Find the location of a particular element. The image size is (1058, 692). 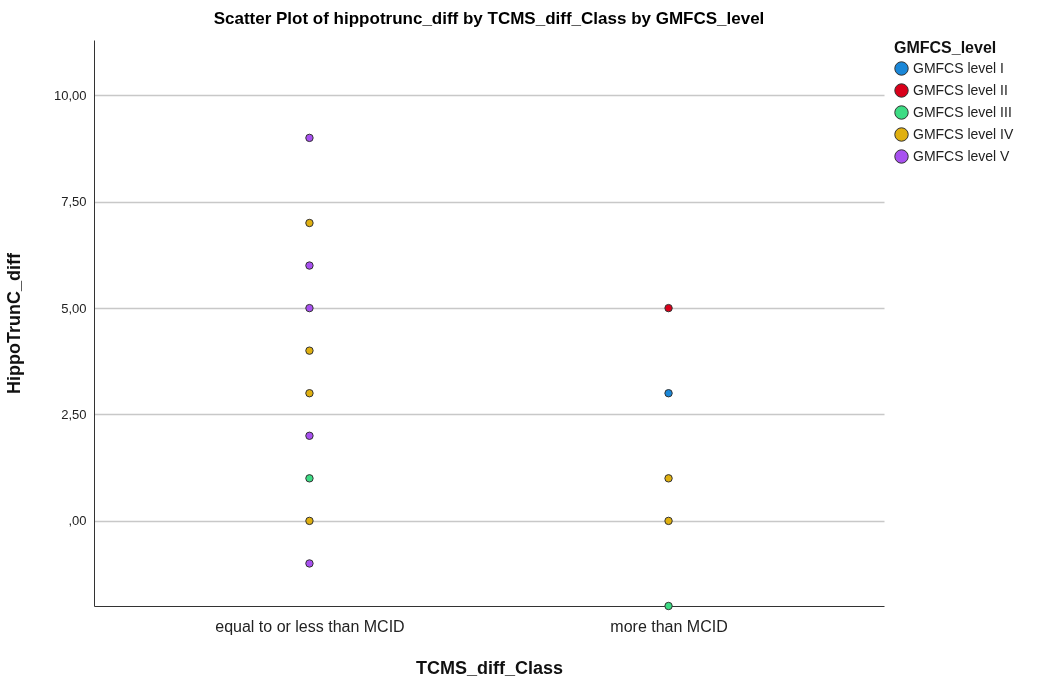

legend-label: GMFCS level IV is located at coordinates (964, 133).